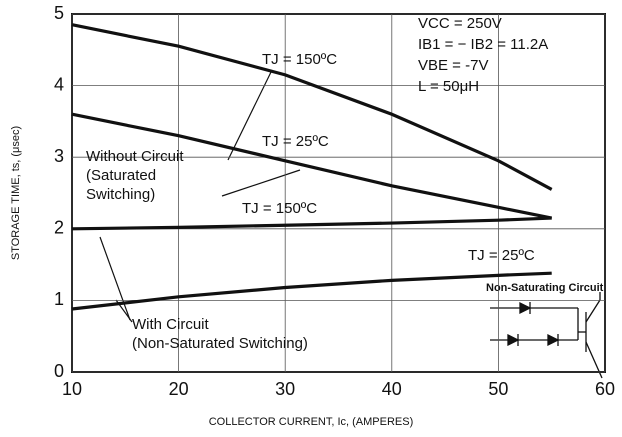 The width and height of the screenshot is (622, 437). What do you see at coordinates (498, 389) in the screenshot?
I see `x-tick-label: 50` at bounding box center [498, 389].